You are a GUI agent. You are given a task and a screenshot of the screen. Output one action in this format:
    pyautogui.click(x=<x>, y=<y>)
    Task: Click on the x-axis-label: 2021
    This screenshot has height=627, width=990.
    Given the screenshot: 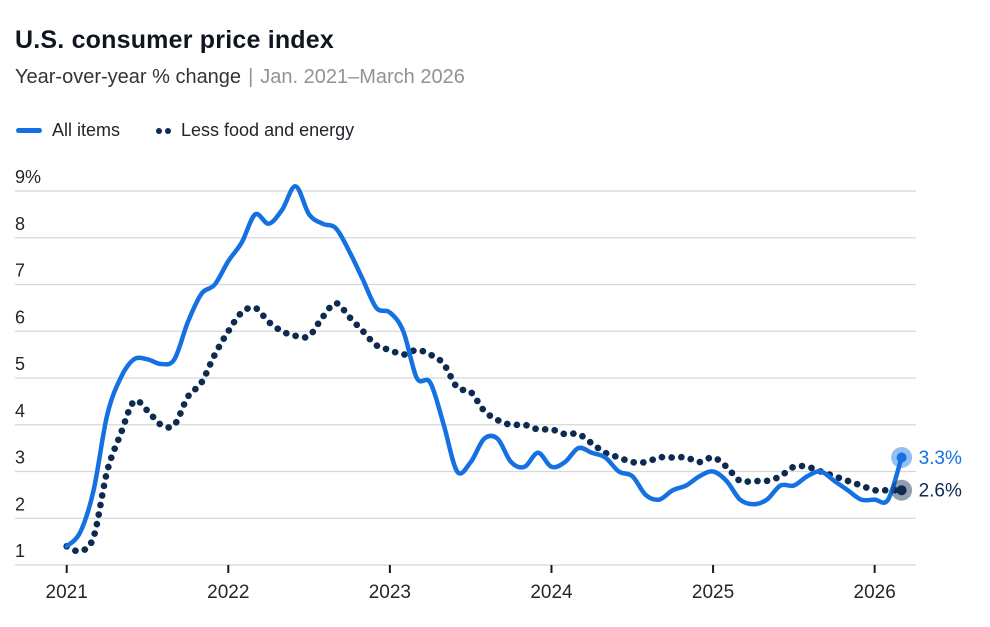 What is the action you would take?
    pyautogui.click(x=67, y=592)
    